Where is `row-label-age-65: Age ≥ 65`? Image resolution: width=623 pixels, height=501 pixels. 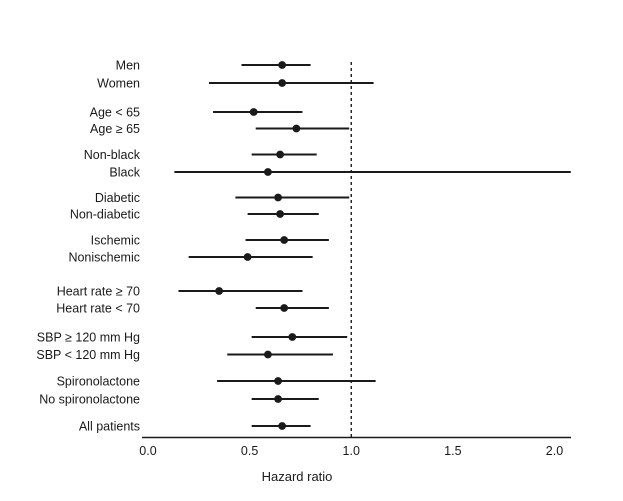 row-label-age-65: Age ≥ 65 is located at coordinates (115, 129).